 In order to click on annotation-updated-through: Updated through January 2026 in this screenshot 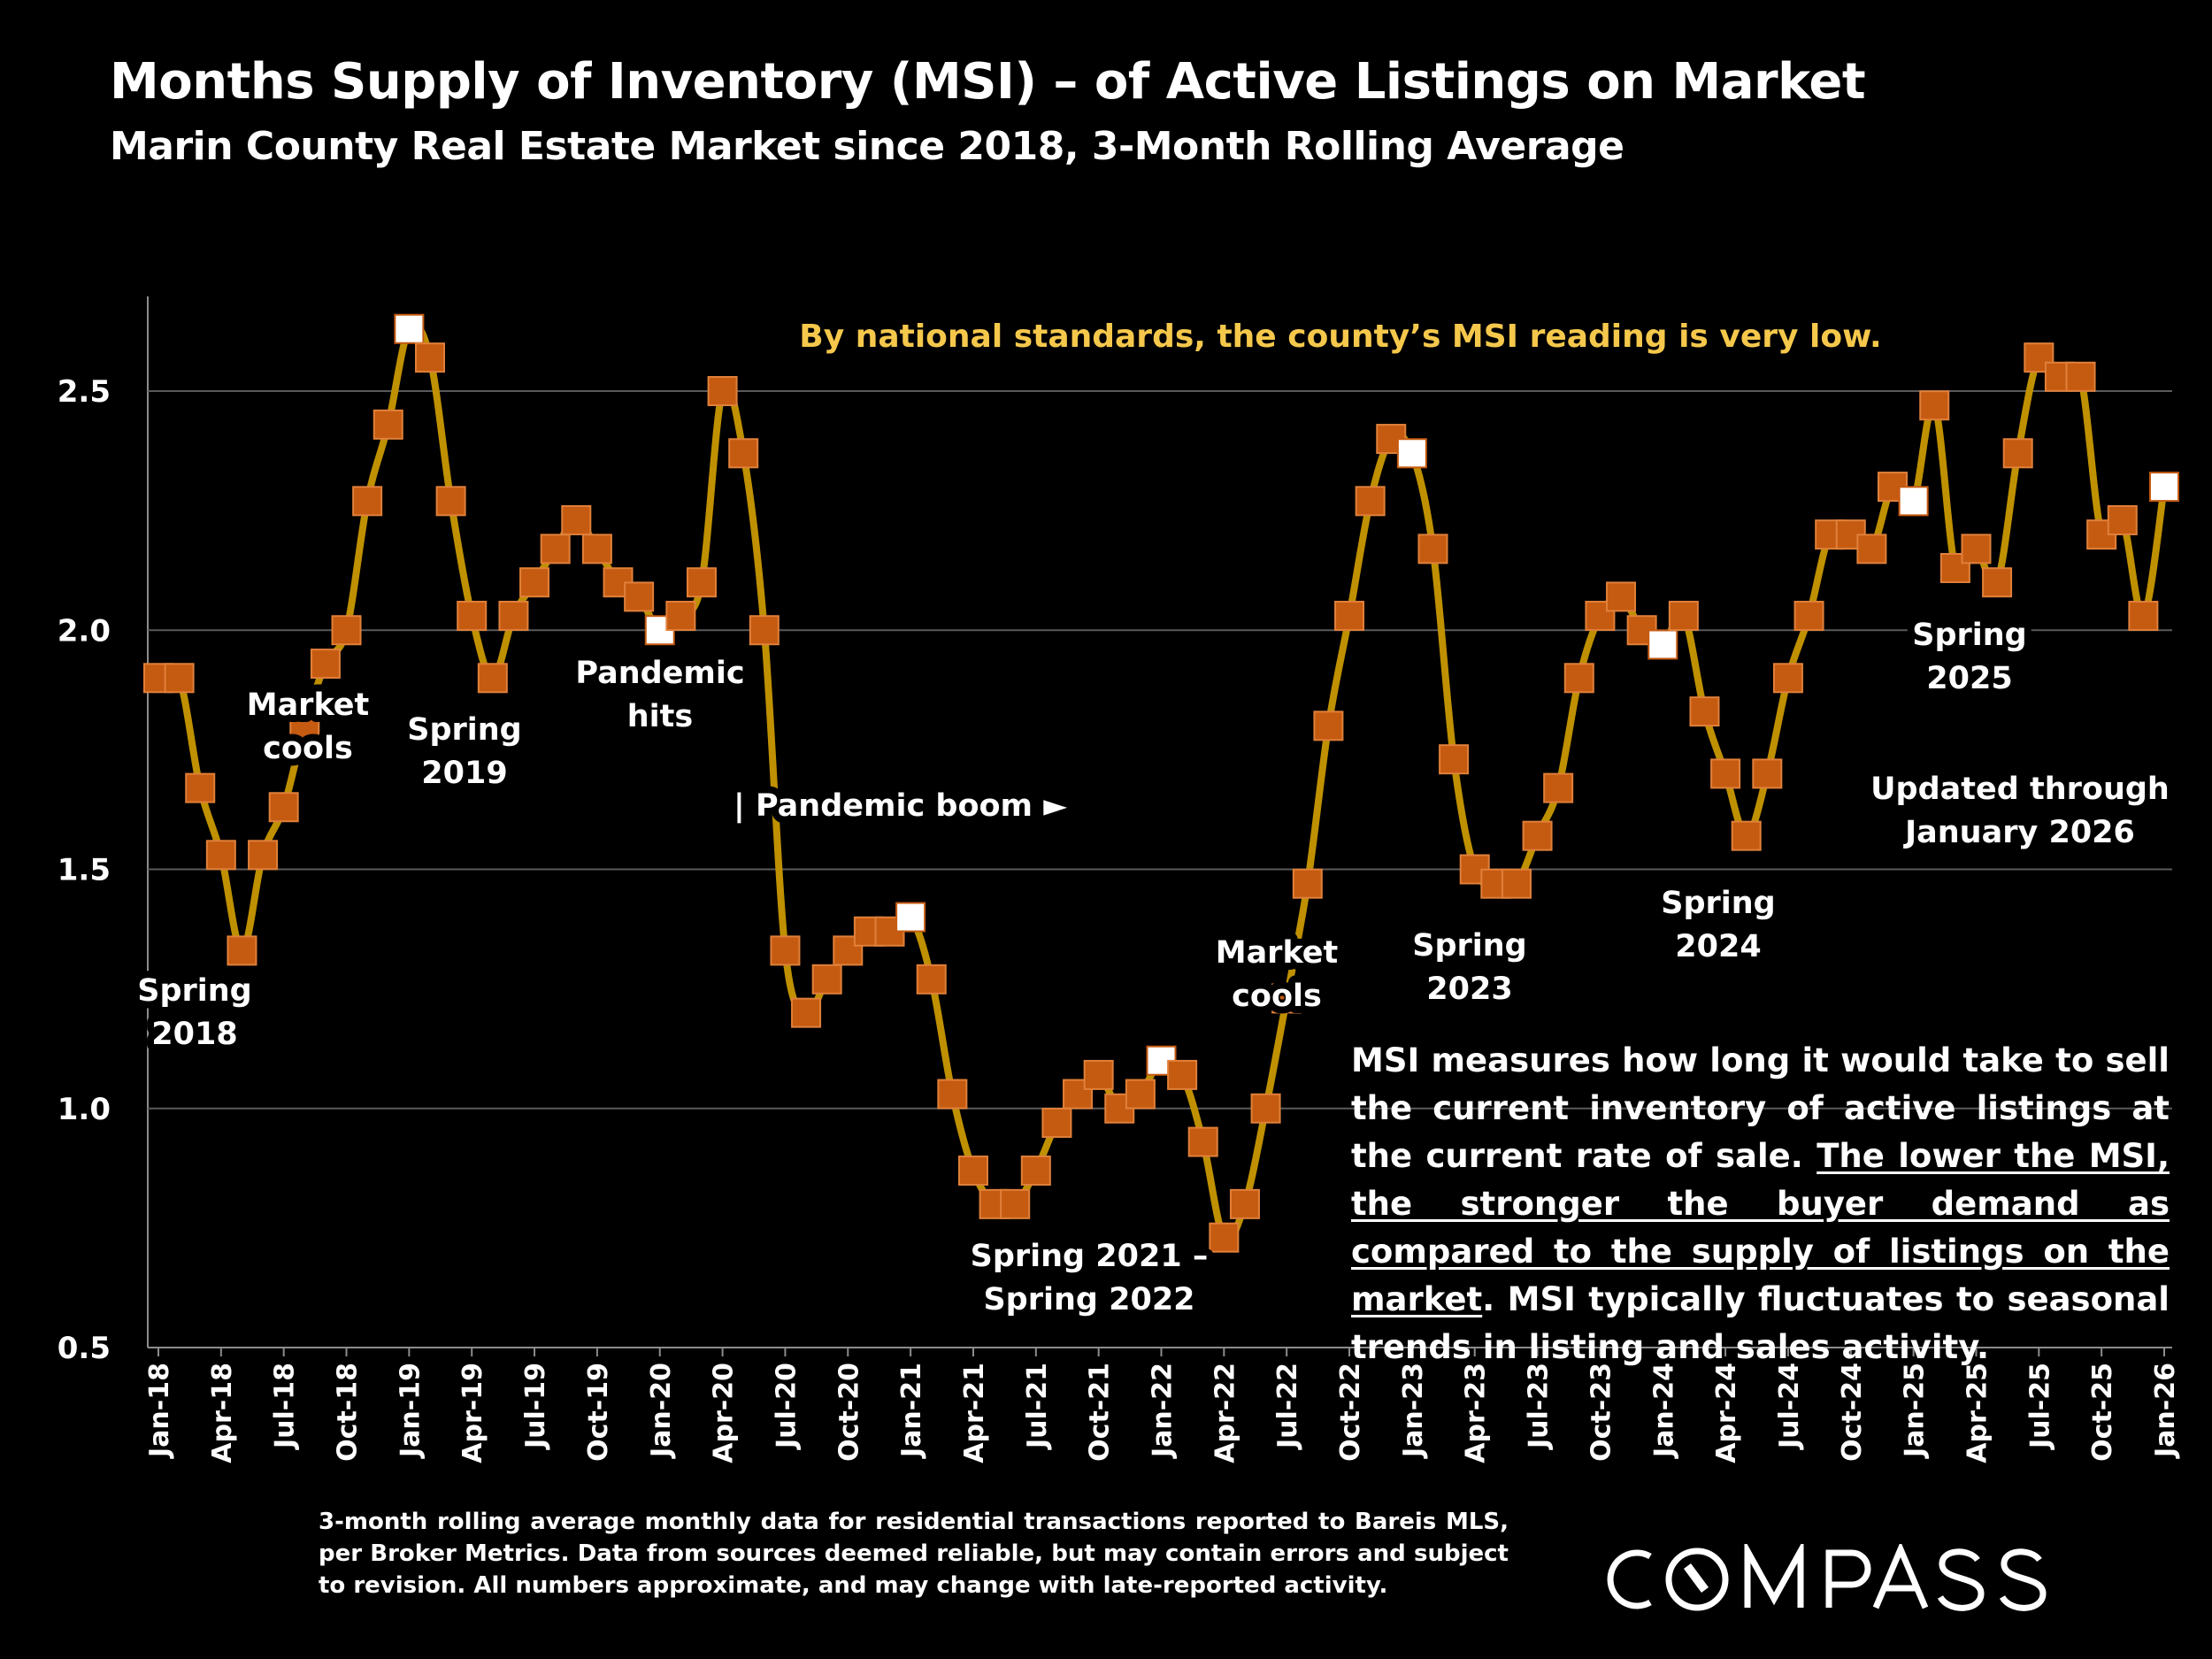, I will do `click(2020, 811)`.